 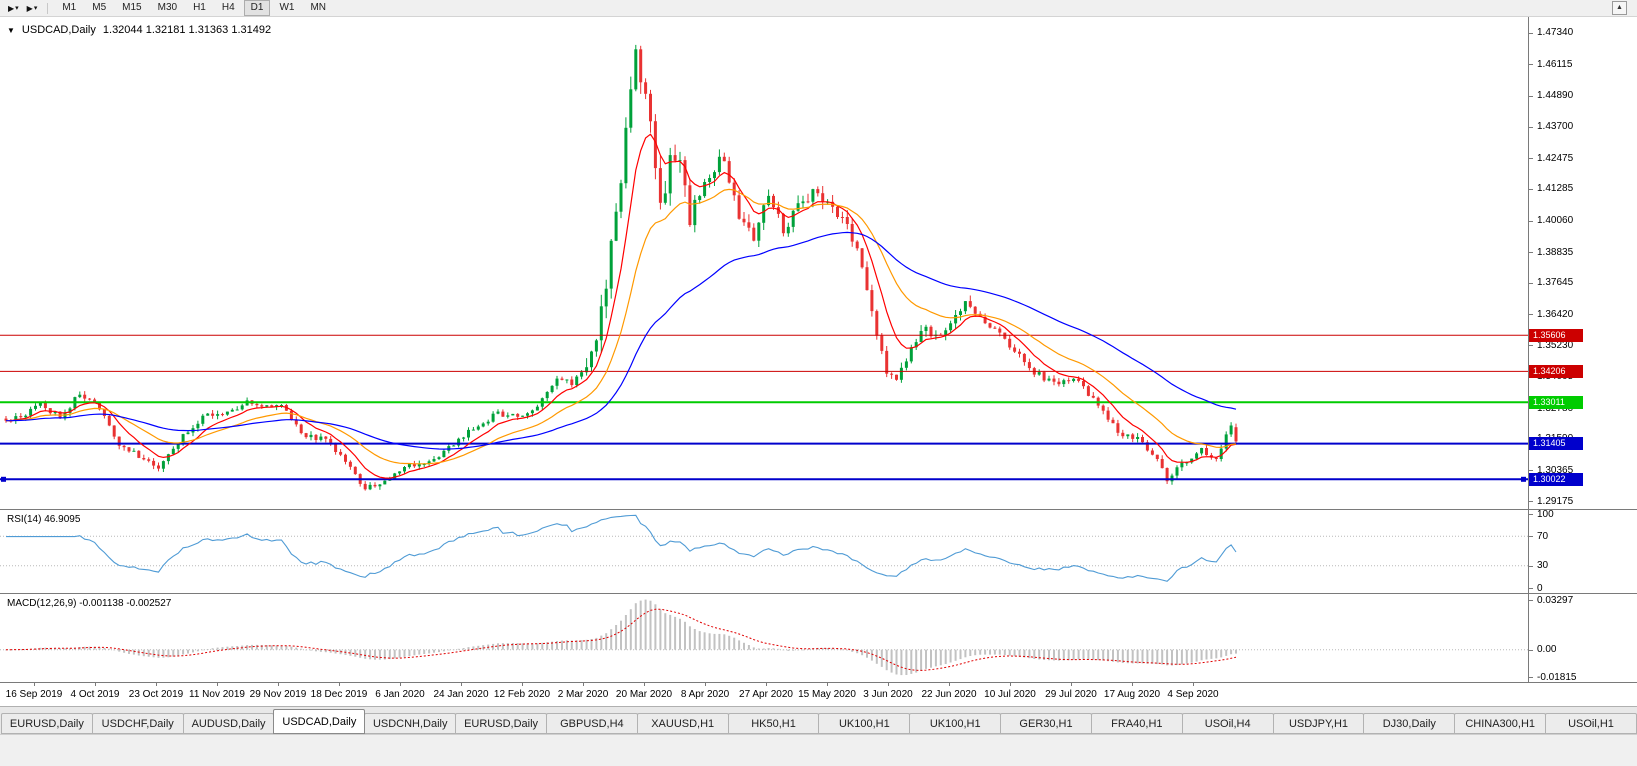 I want to click on price-axis-label: 1.46115, so click(x=1555, y=64).